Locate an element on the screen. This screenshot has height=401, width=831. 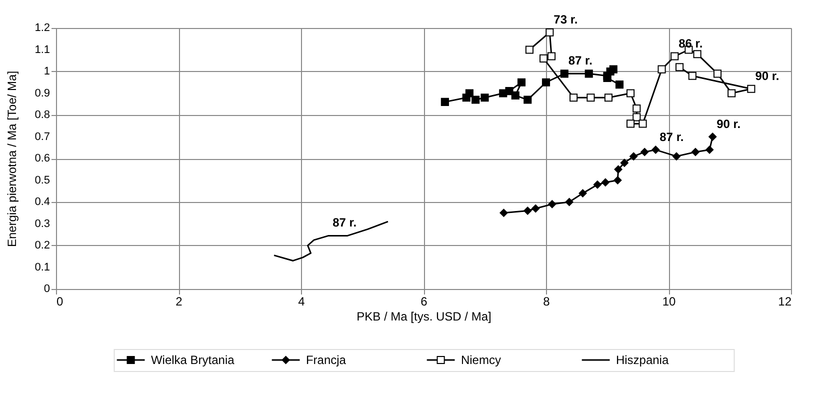
y-tick-label: 1.2 is located at coordinates (42, 28).